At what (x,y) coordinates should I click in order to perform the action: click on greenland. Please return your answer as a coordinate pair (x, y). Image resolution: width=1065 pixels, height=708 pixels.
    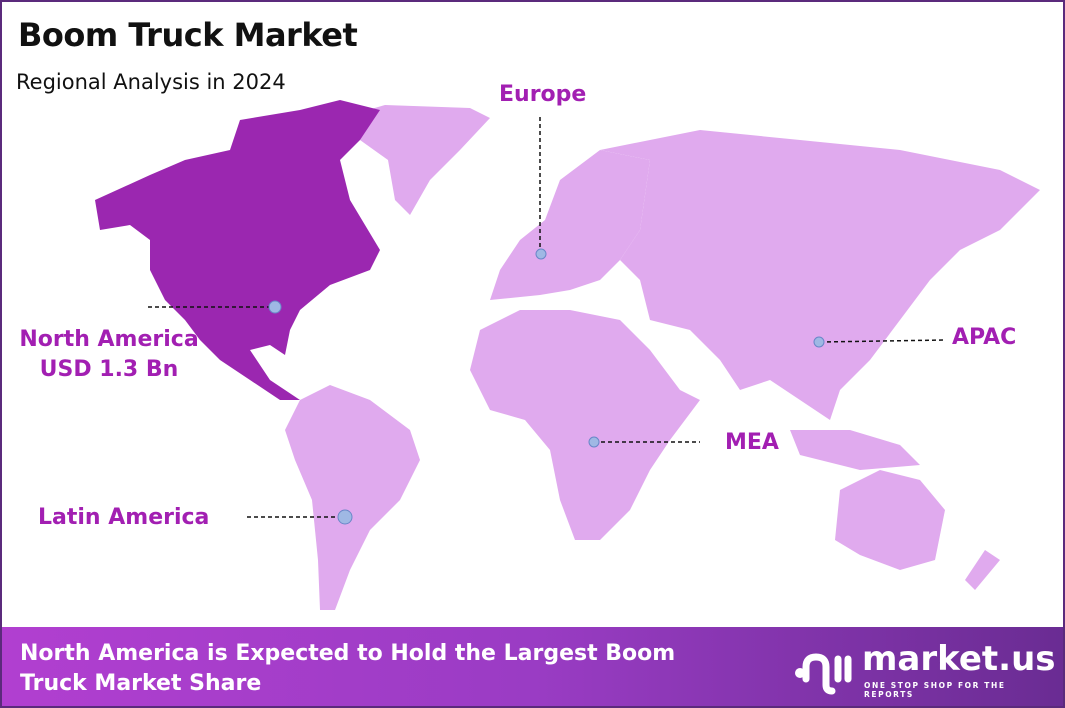
    Looking at the image, I should click on (420, 160).